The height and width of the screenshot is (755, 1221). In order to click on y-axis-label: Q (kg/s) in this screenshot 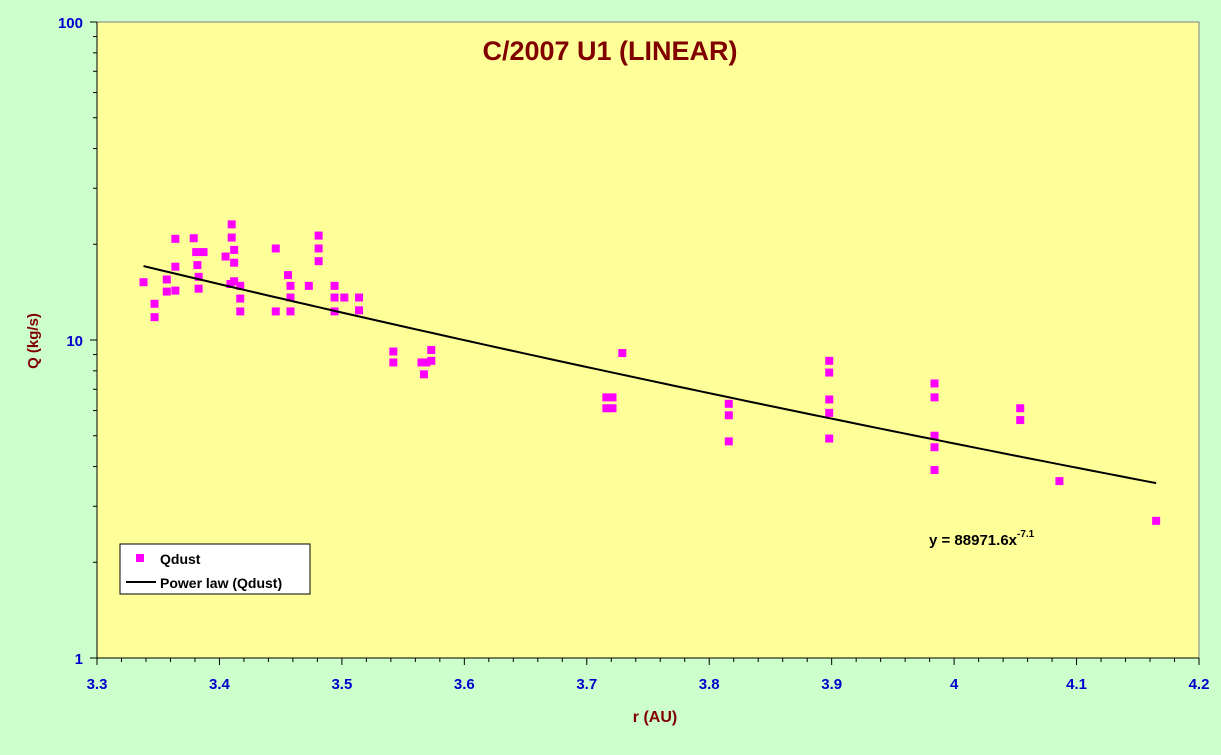, I will do `click(33, 341)`.